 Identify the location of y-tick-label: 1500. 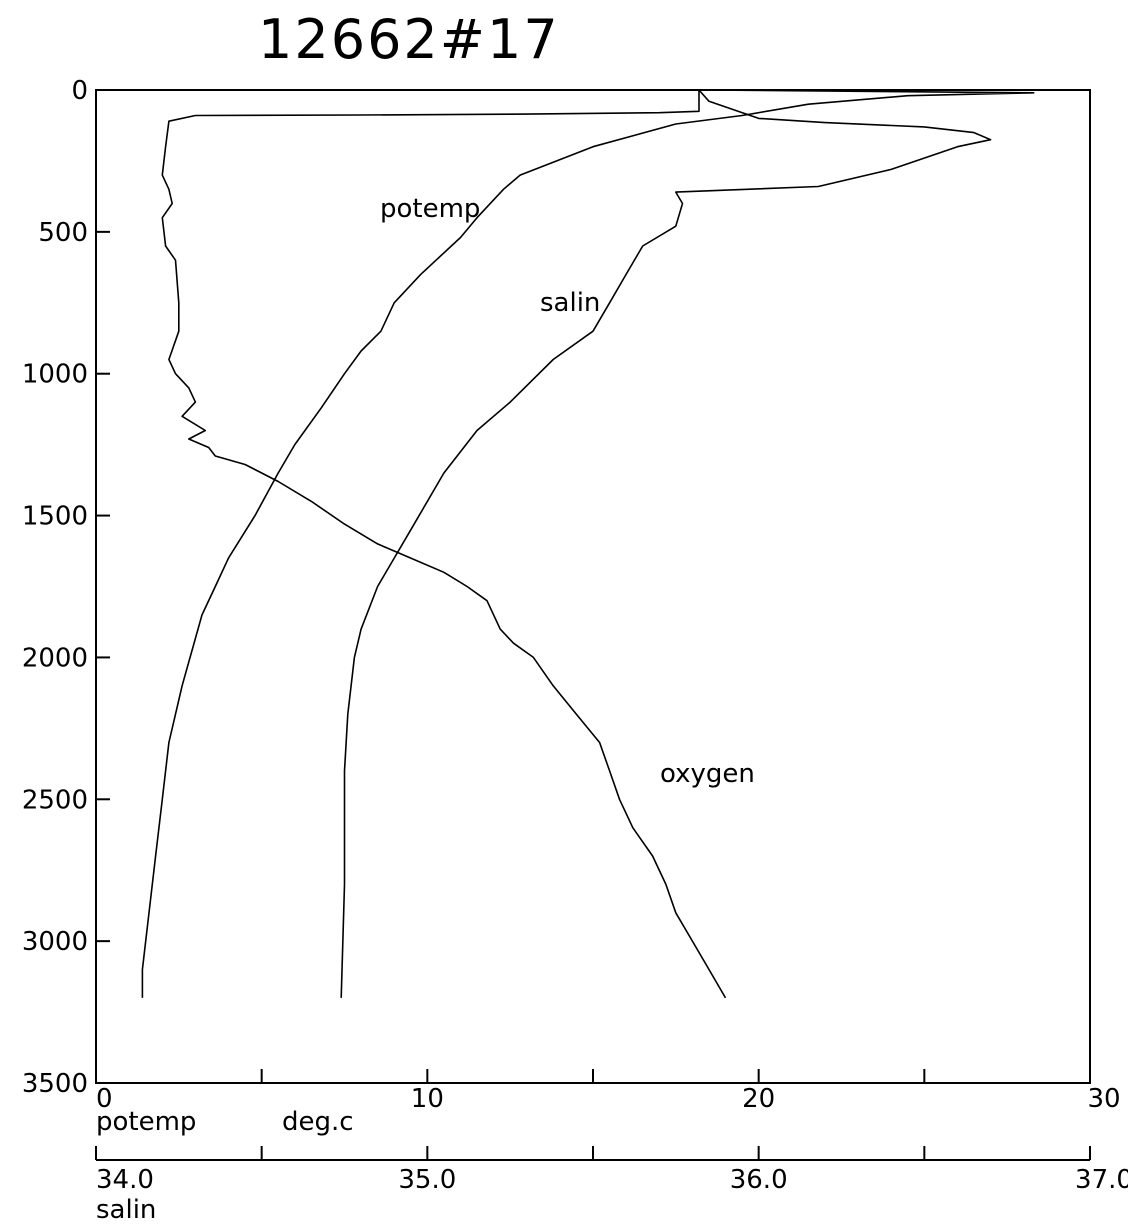
(55, 517).